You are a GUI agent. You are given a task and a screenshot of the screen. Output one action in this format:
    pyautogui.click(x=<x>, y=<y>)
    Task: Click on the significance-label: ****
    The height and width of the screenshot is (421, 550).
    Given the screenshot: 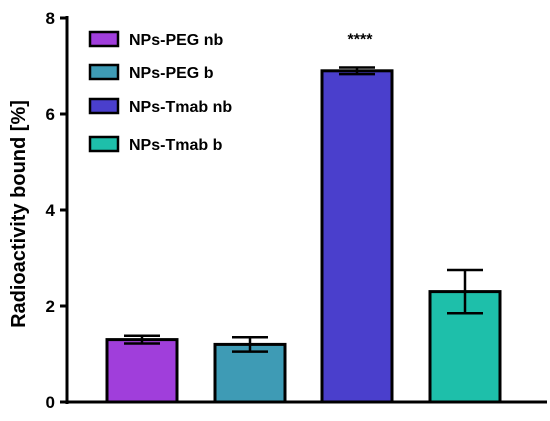 What is the action you would take?
    pyautogui.click(x=361, y=39)
    